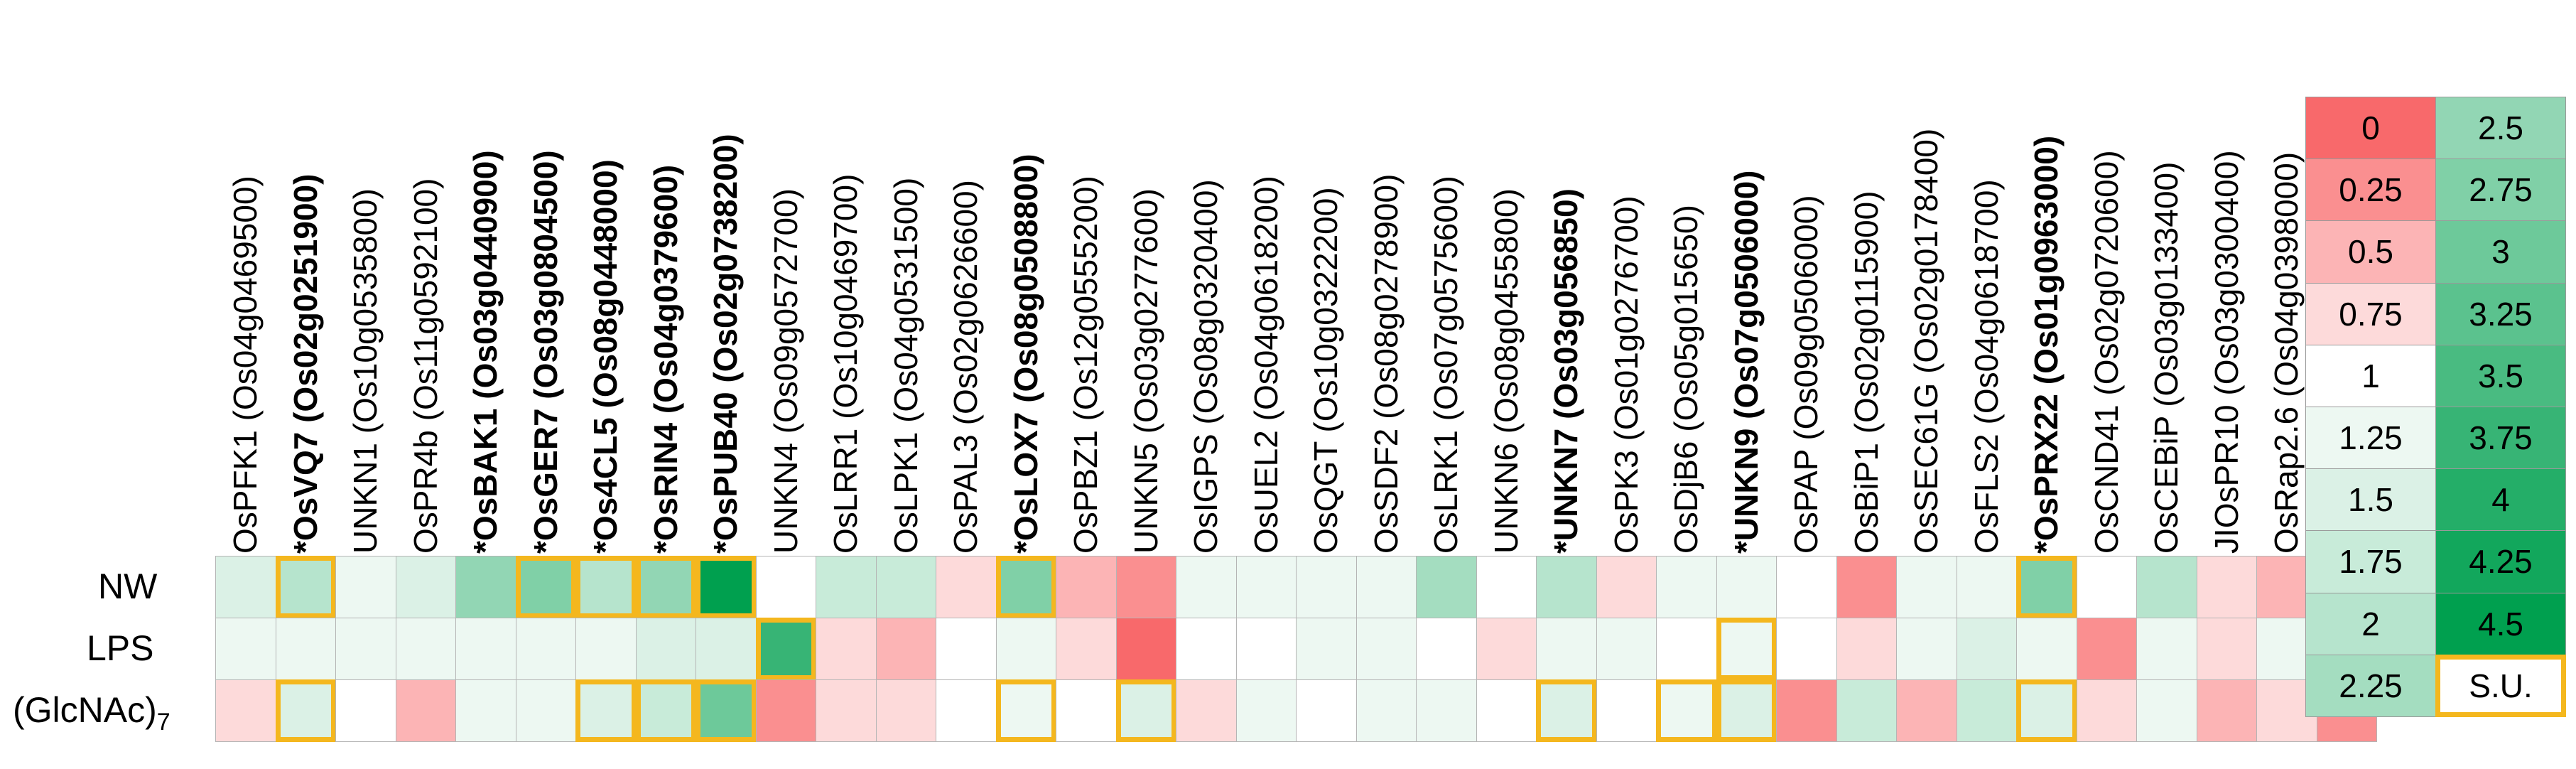  Describe the element at coordinates (1746, 362) in the screenshot. I see `gene-label: *UNKN9 (Os07g0506000)` at that location.